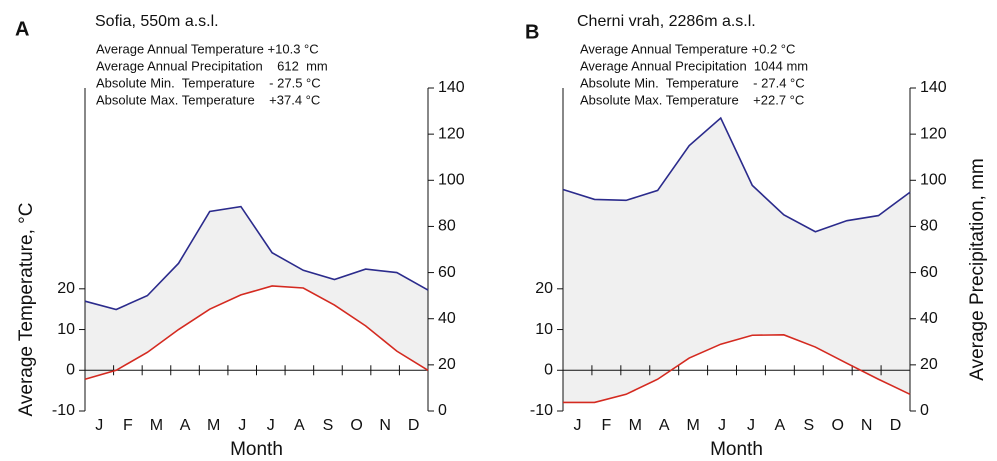 The height and width of the screenshot is (461, 997). I want to click on chart-title: Cherni vrah, 2286m a.s.l., so click(666, 21).